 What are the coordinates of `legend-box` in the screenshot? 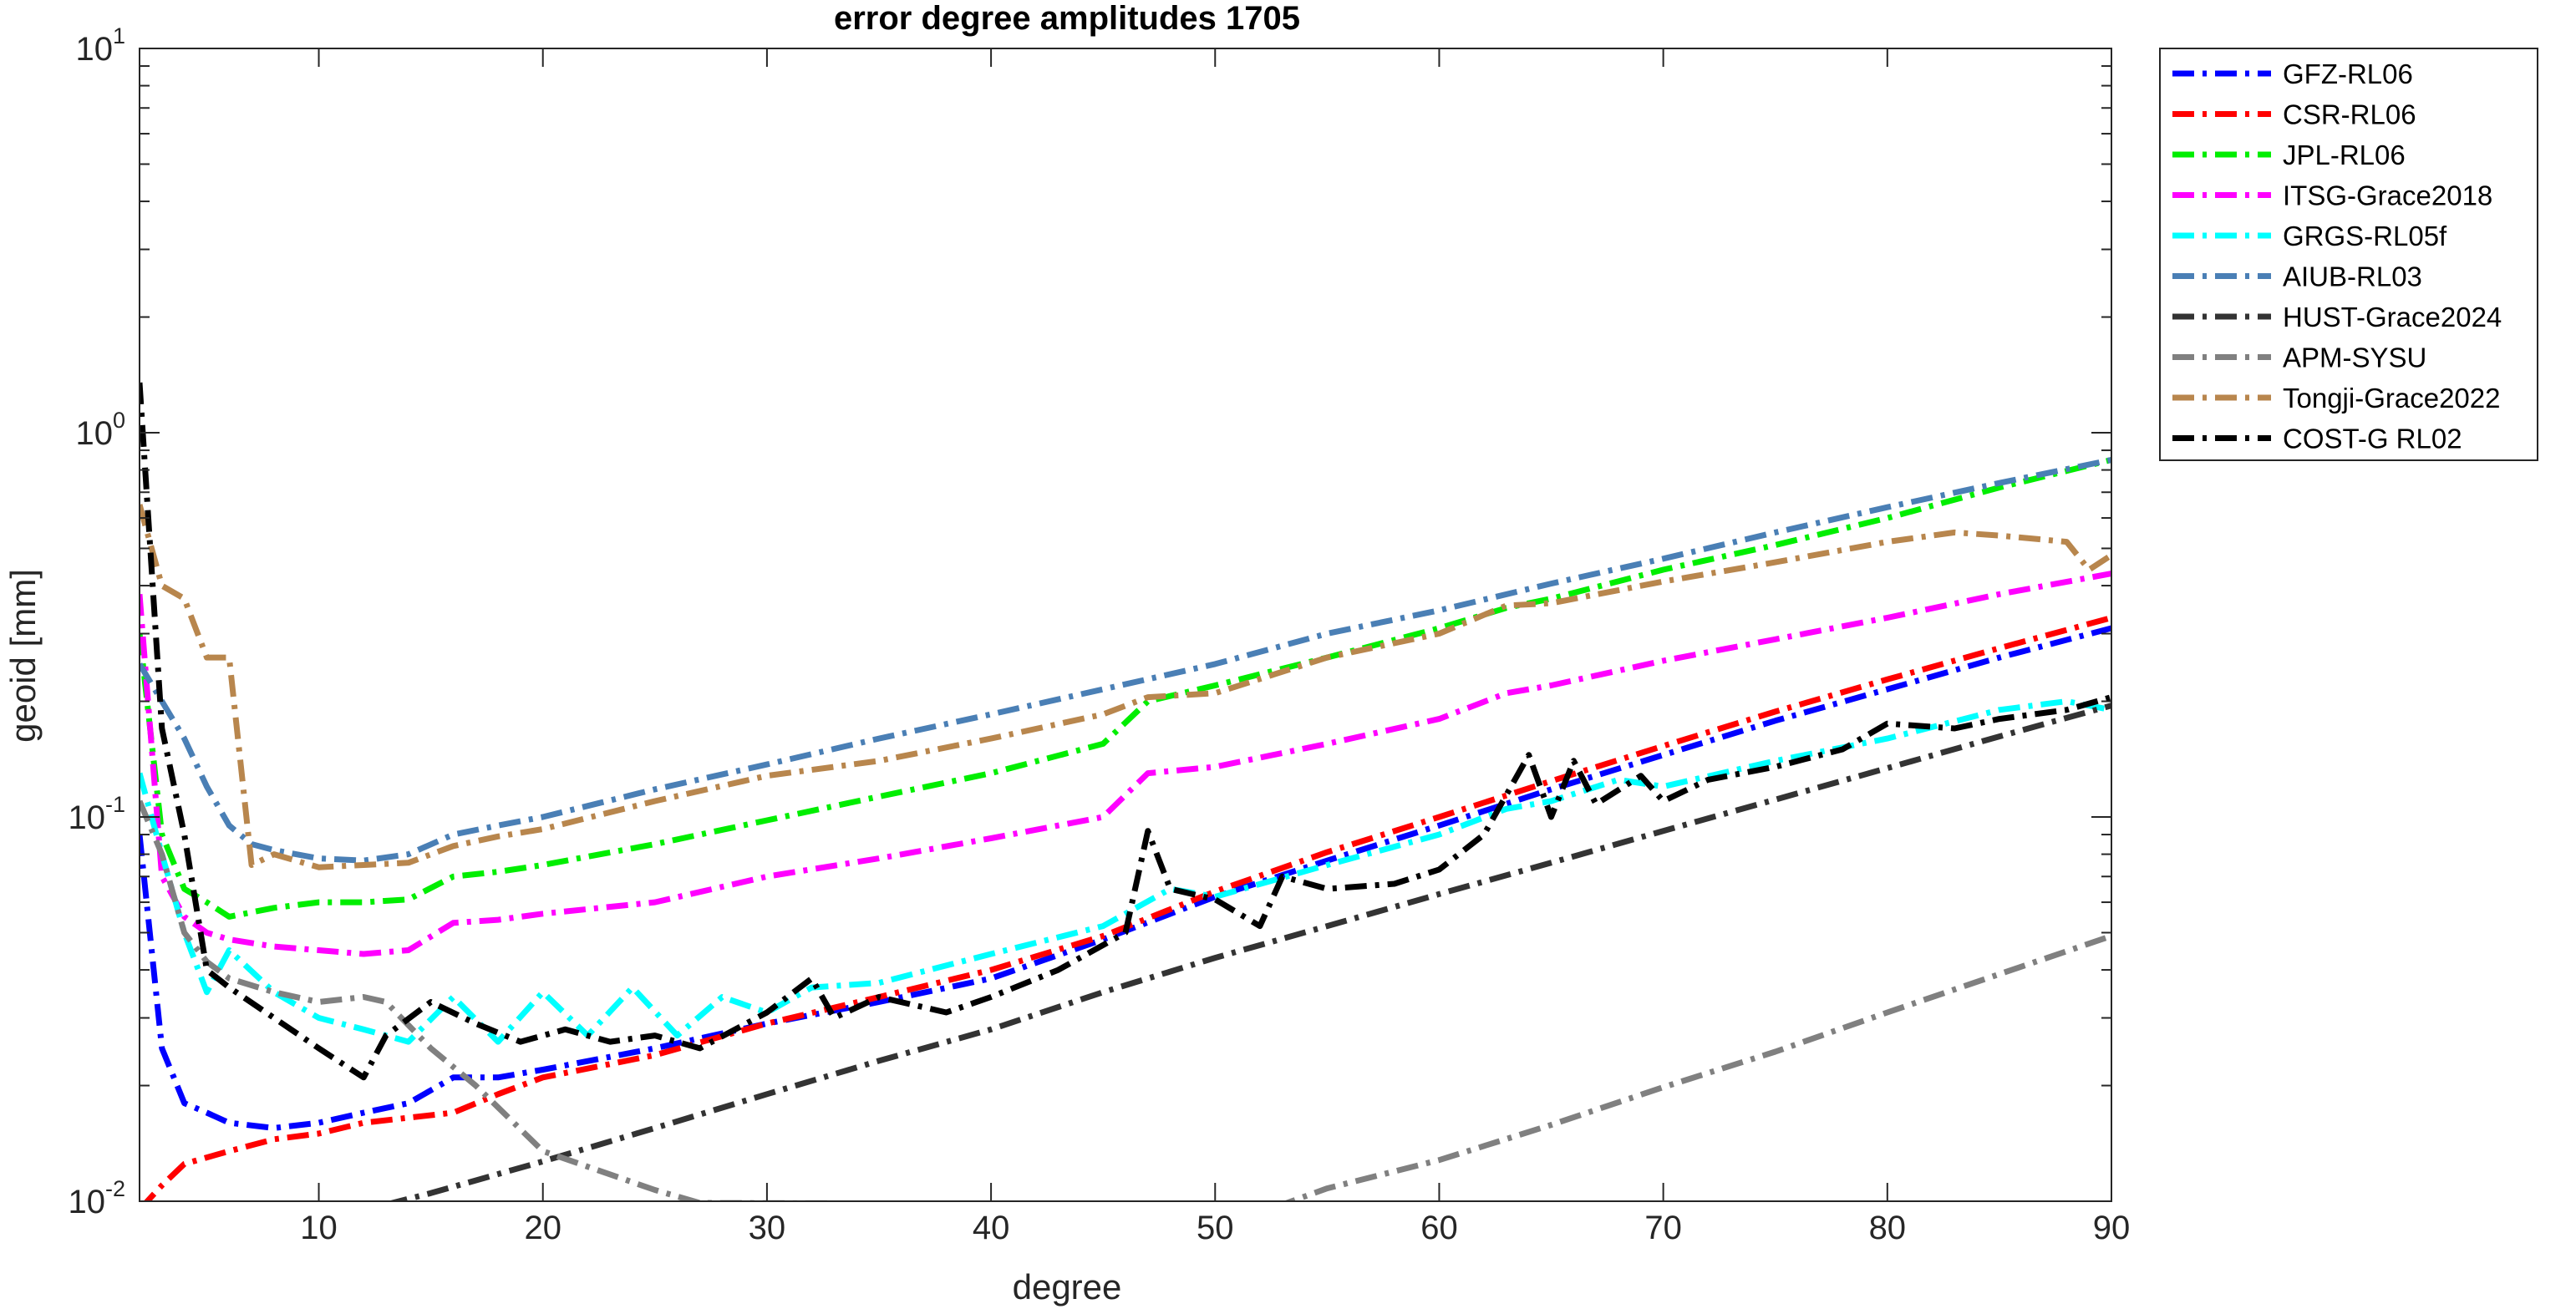 It's located at (2348, 255).